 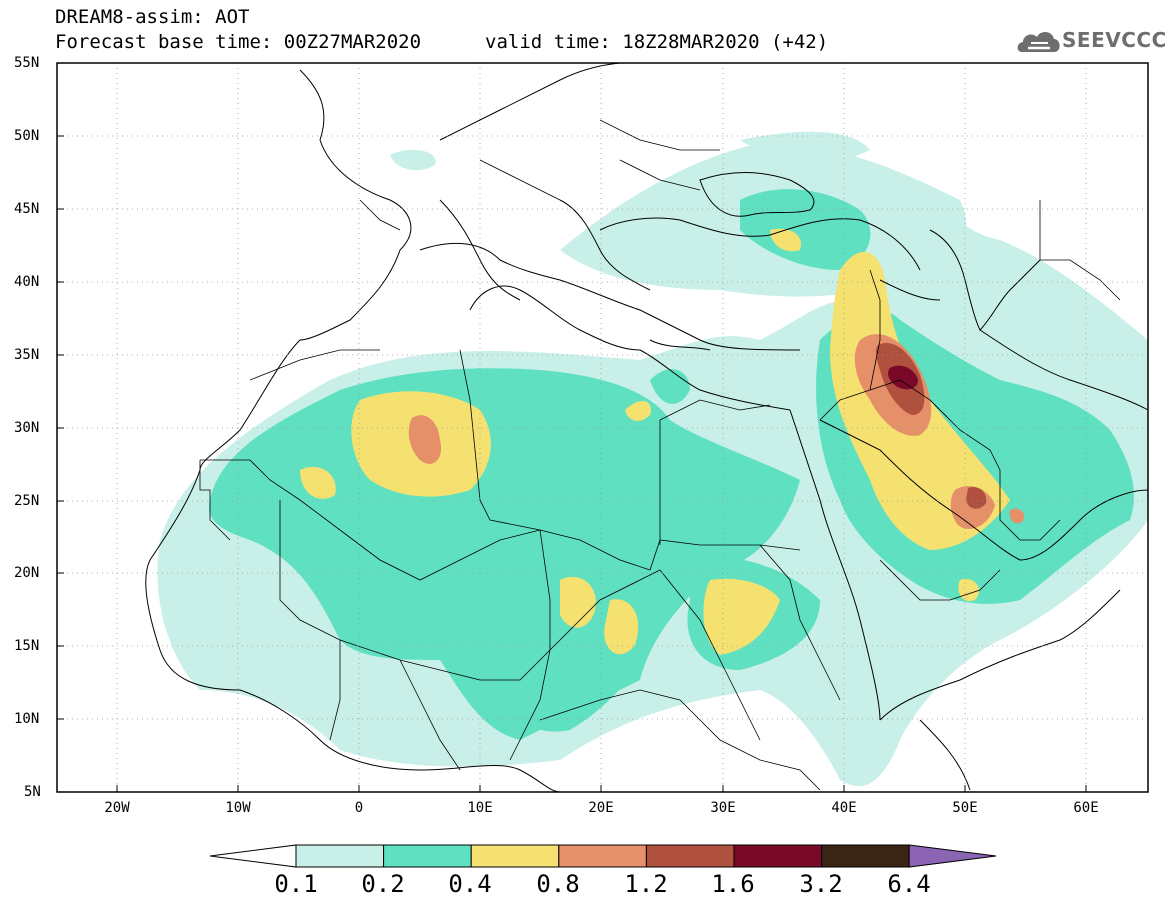 What do you see at coordinates (480, 808) in the screenshot?
I see `lon-label: 10E` at bounding box center [480, 808].